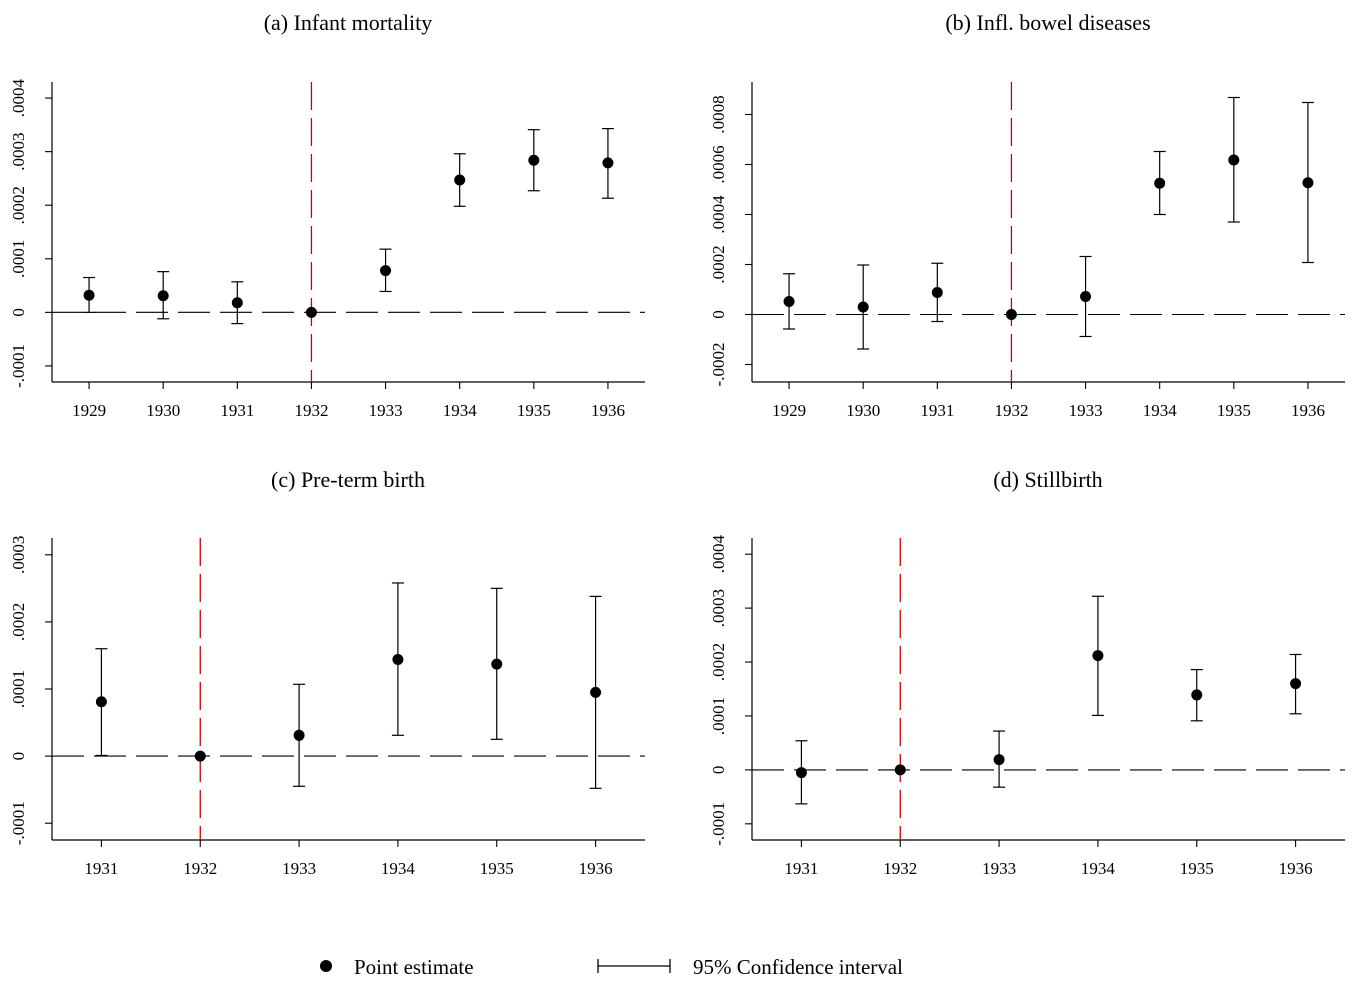 The width and height of the screenshot is (1356, 988). Describe the element at coordinates (634, 966) in the screenshot. I see `legend-ci-marker` at that location.